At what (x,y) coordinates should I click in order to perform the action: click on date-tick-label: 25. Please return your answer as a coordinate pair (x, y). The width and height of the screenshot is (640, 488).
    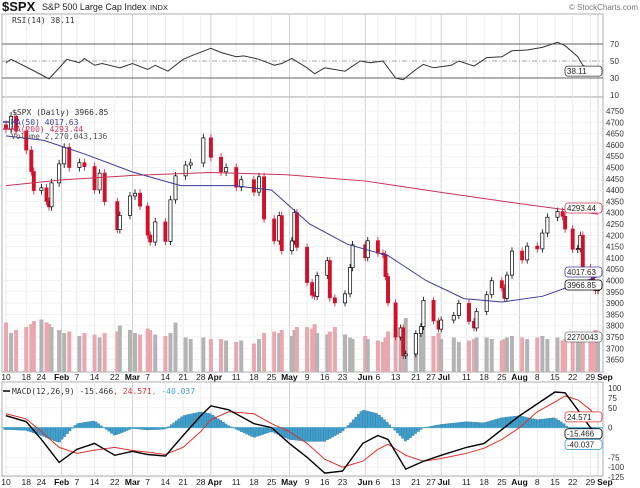
    Looking at the image, I should click on (502, 482).